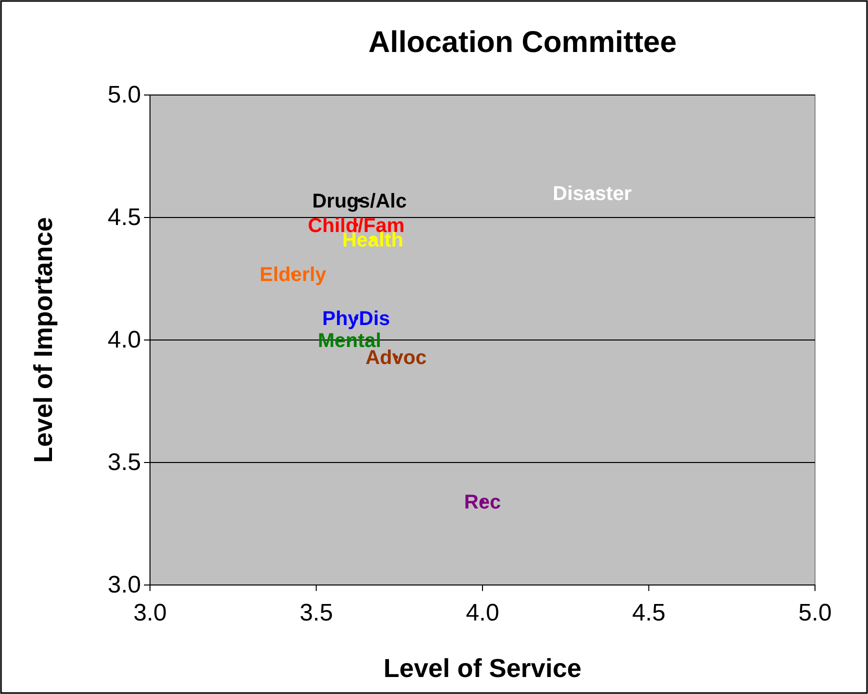 The width and height of the screenshot is (868, 694). What do you see at coordinates (815, 612) in the screenshot?
I see `x-tick-label: 5.0` at bounding box center [815, 612].